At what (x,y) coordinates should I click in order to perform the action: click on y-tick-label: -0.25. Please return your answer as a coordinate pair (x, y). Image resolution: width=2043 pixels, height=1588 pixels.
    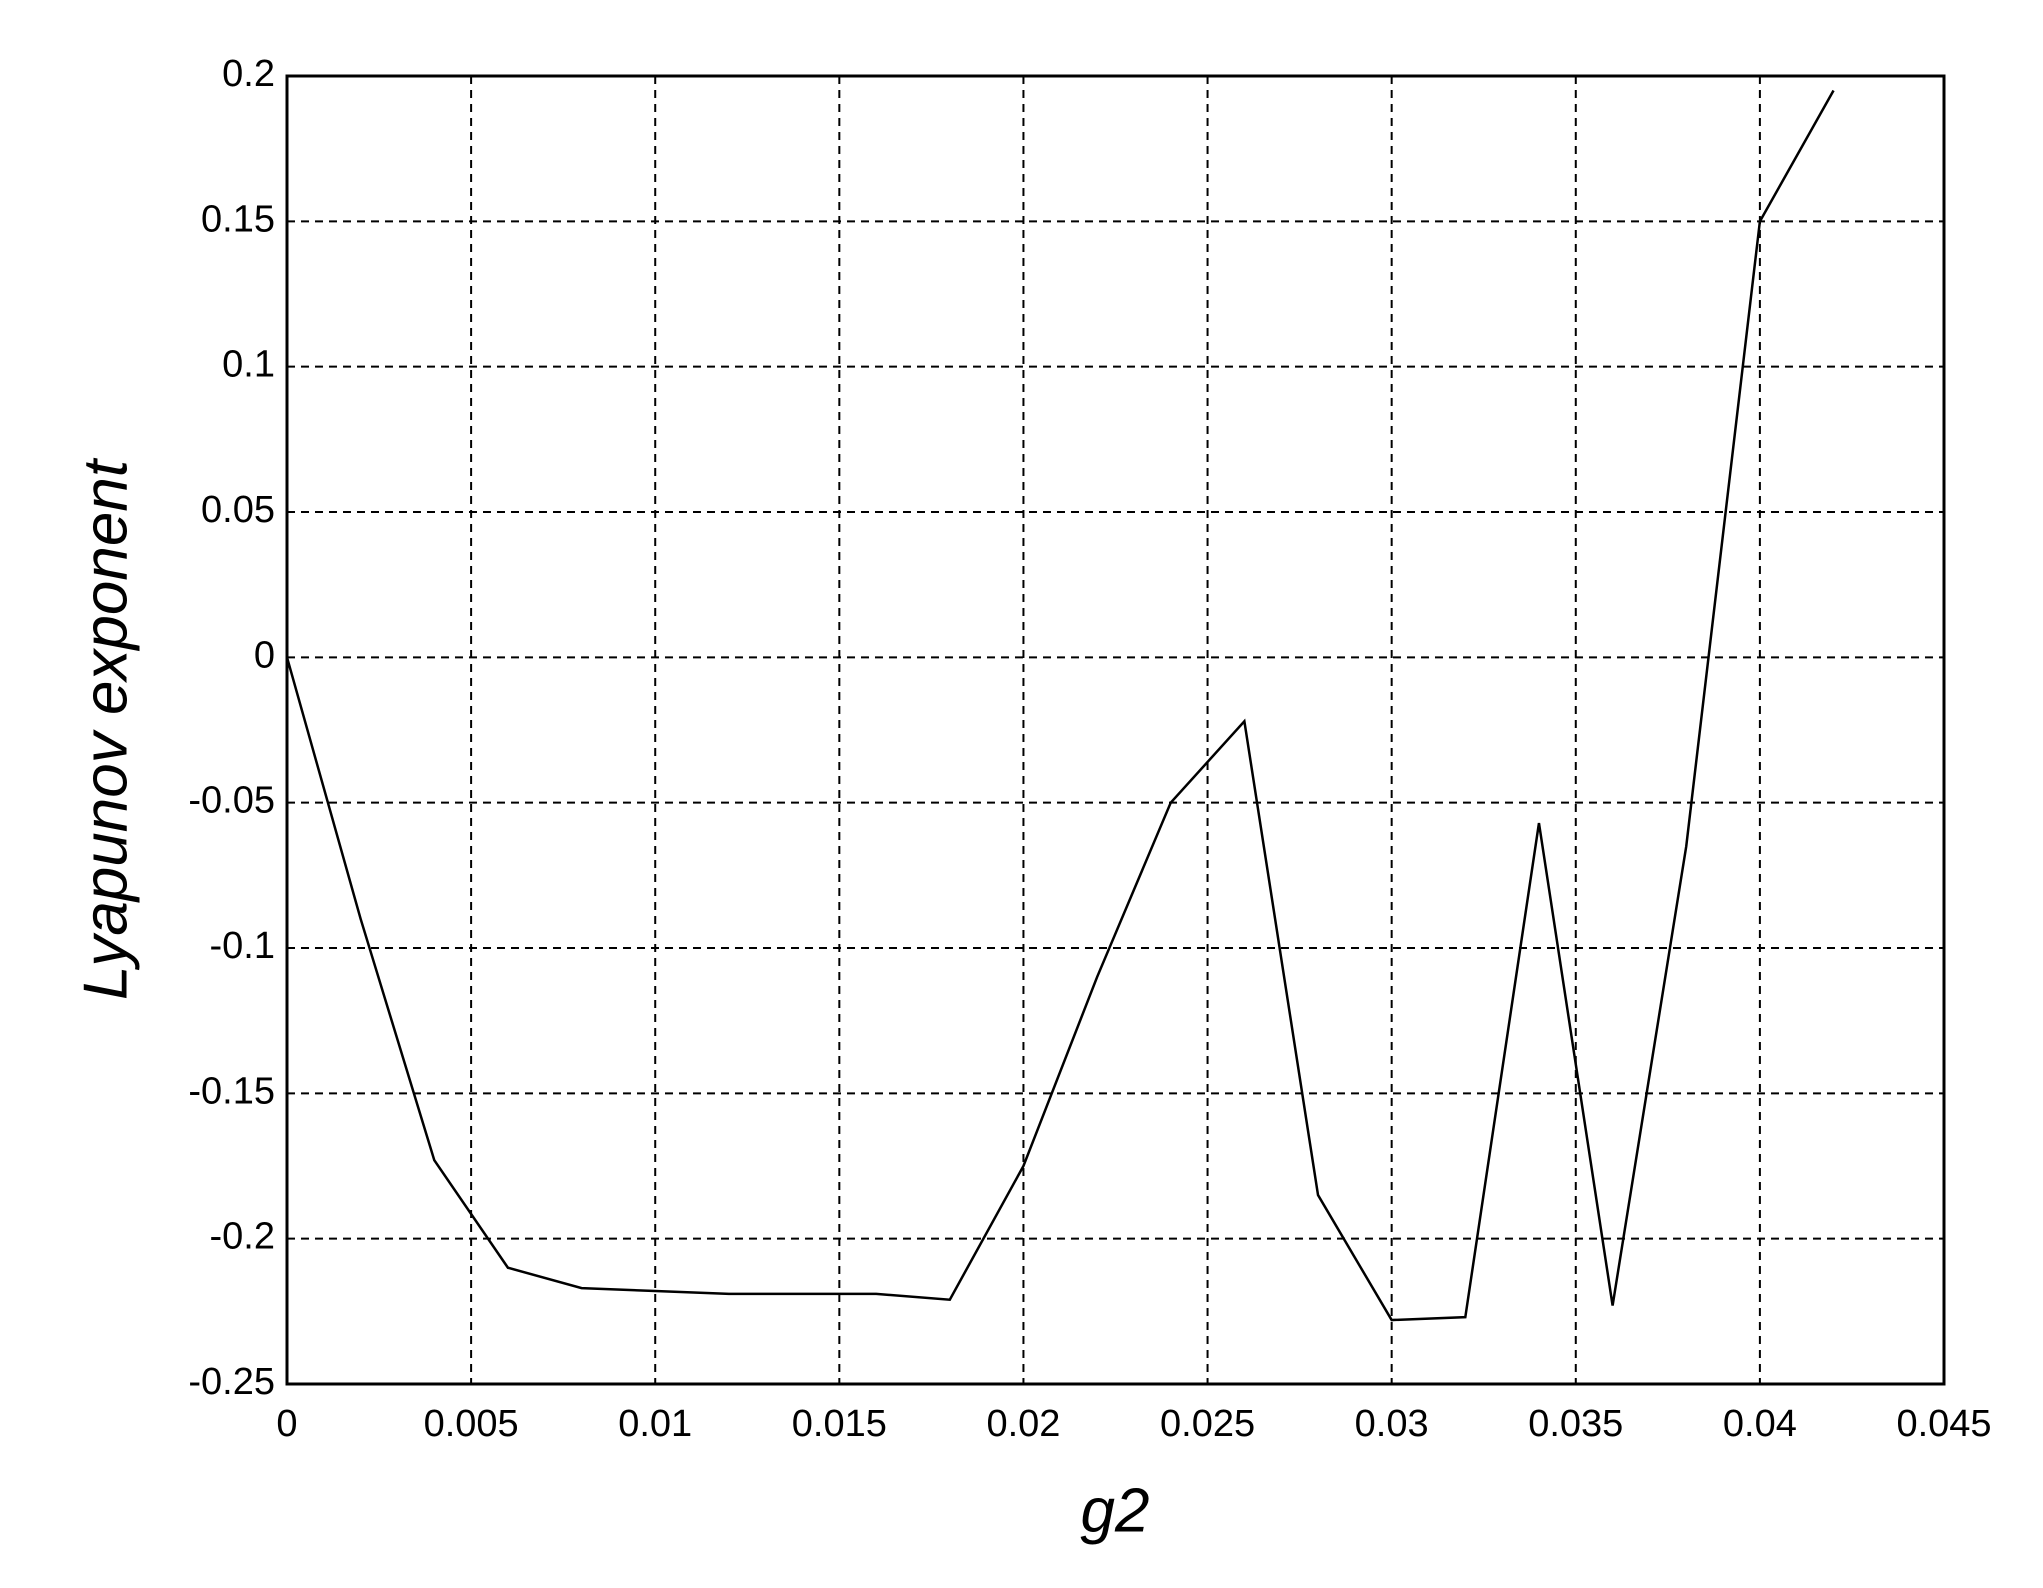
    Looking at the image, I should click on (231, 1382).